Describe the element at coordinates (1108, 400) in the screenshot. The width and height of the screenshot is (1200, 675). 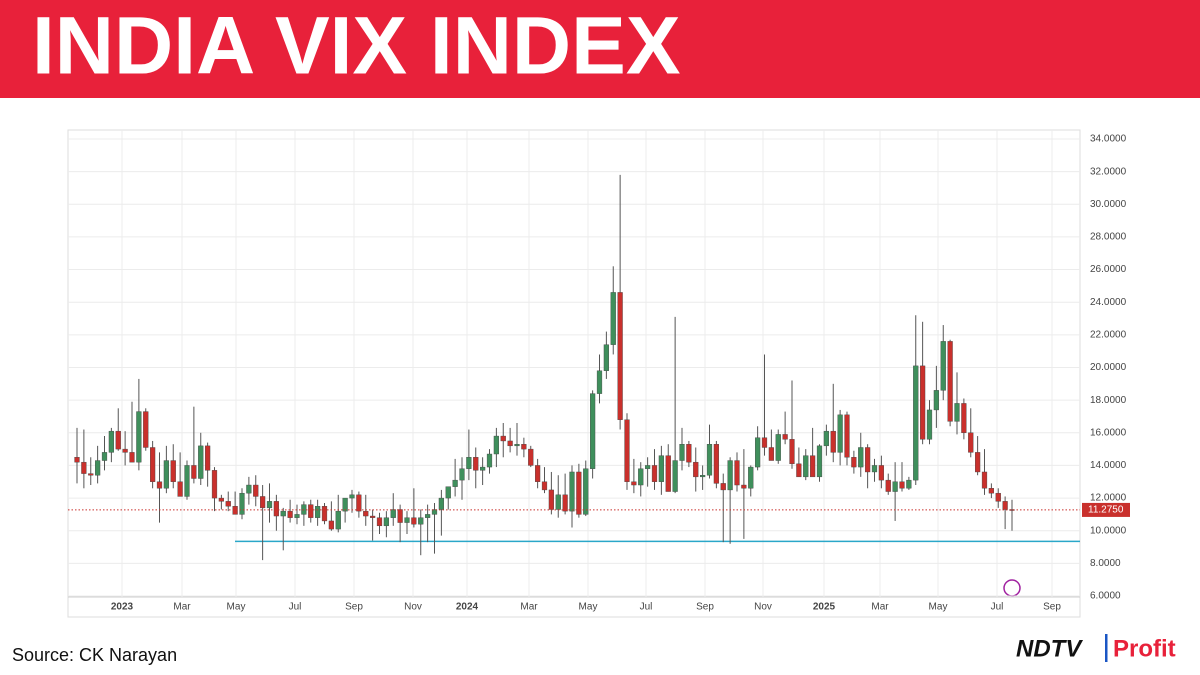
I see `y-tick-label: 18.0000` at that location.